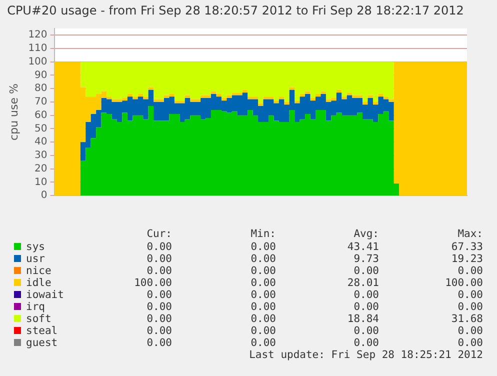  What do you see at coordinates (365, 234) in the screenshot?
I see `text: Avg:` at bounding box center [365, 234].